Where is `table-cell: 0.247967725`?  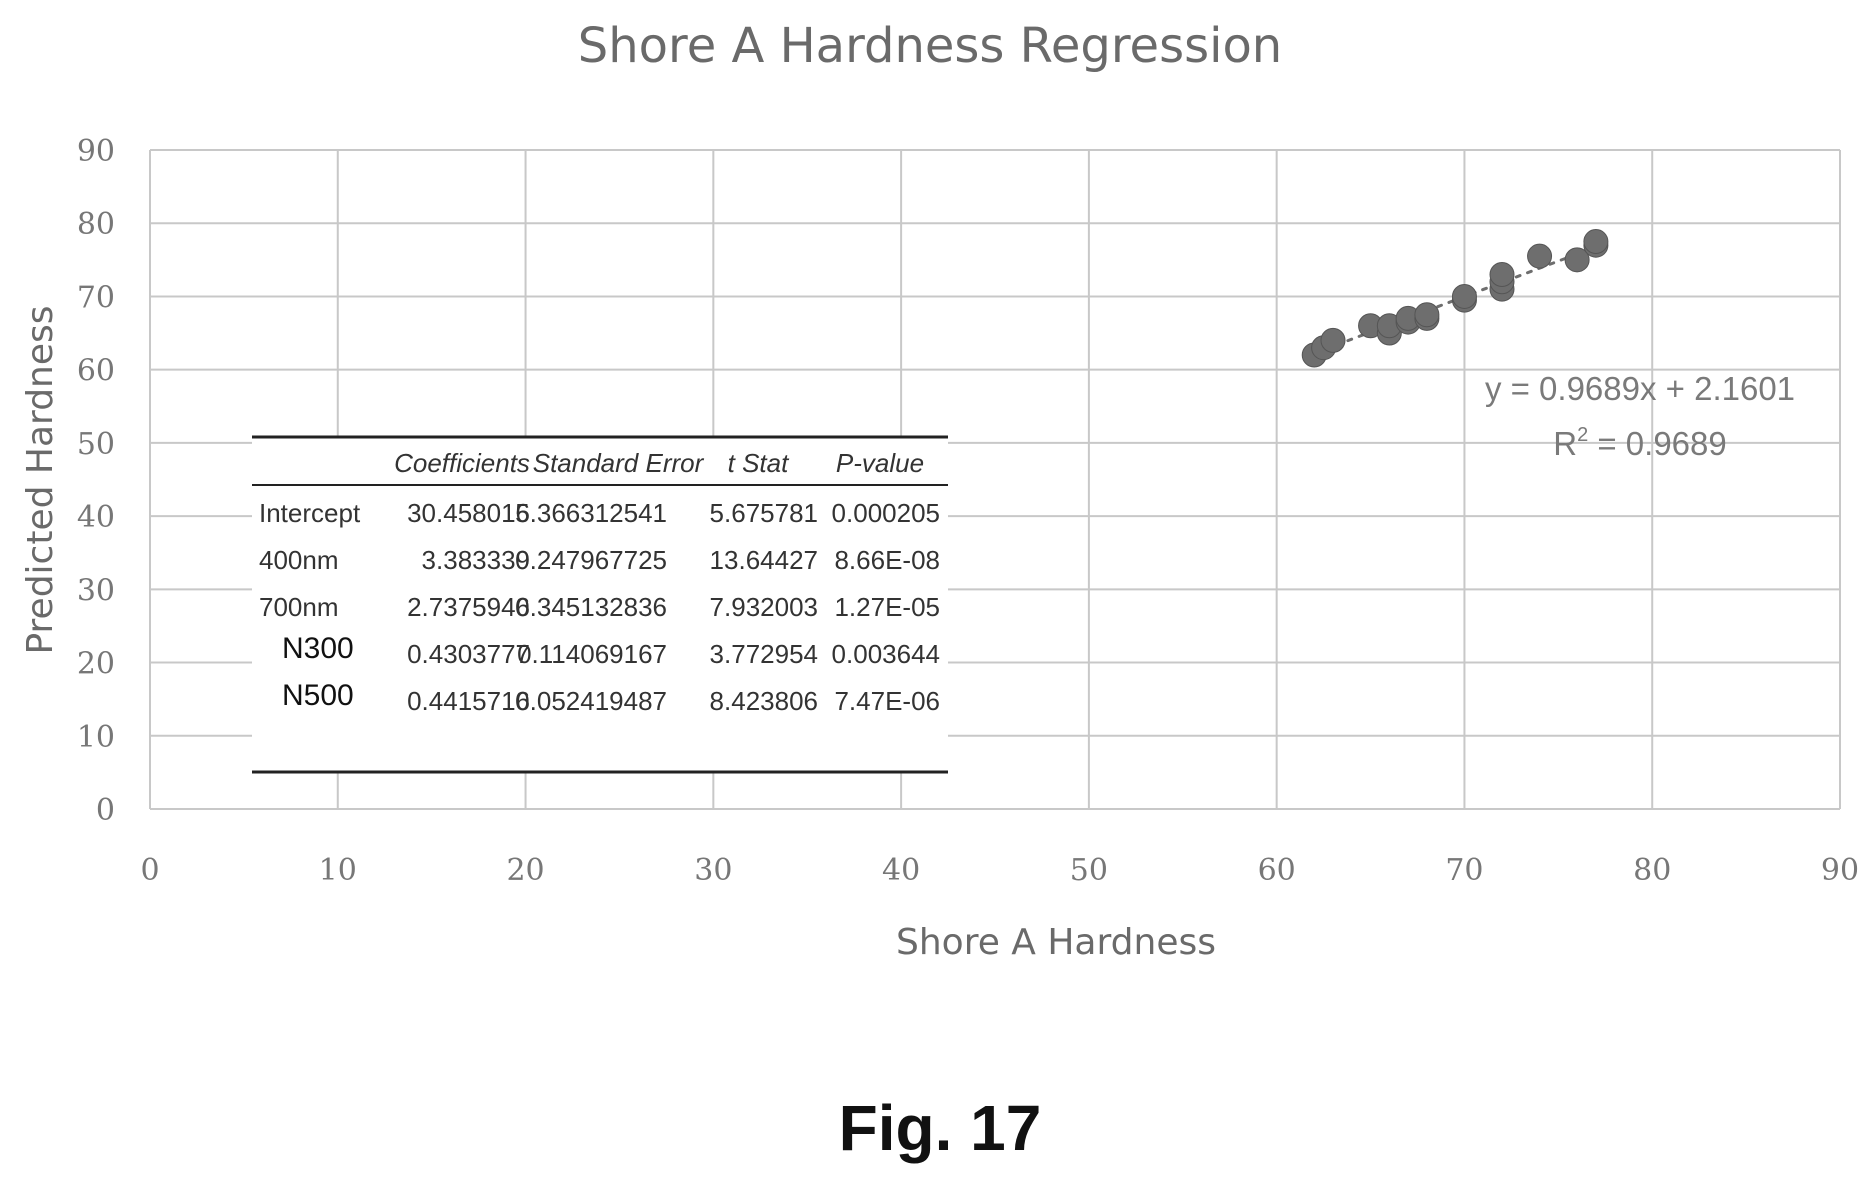 table-cell: 0.247967725 is located at coordinates (591, 560).